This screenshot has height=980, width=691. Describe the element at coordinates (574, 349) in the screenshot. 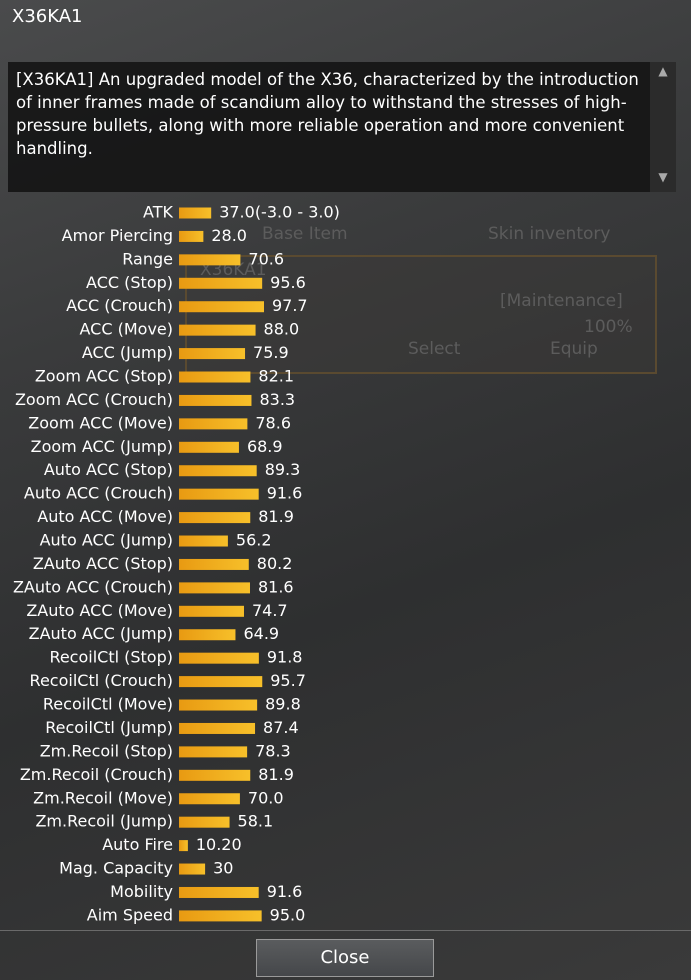

I see `bg-button: Equip` at that location.